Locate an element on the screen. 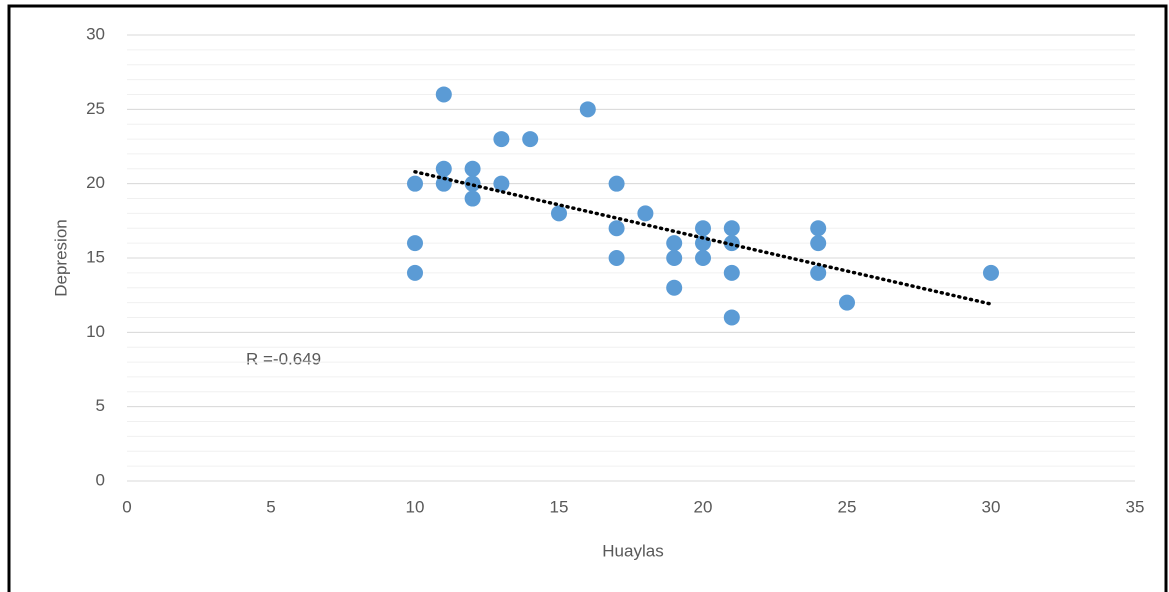  x-tick-label: 30 is located at coordinates (991, 506).